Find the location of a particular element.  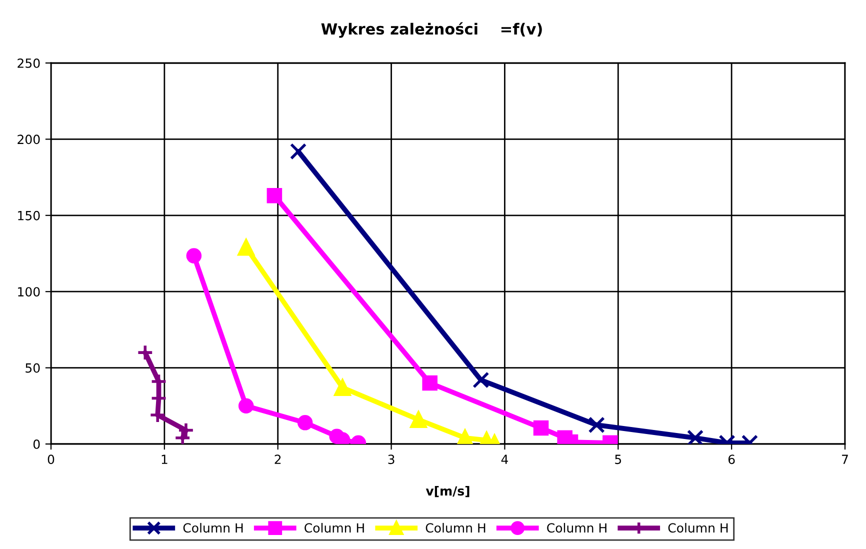

y-tick-label: 50 is located at coordinates (33, 368).